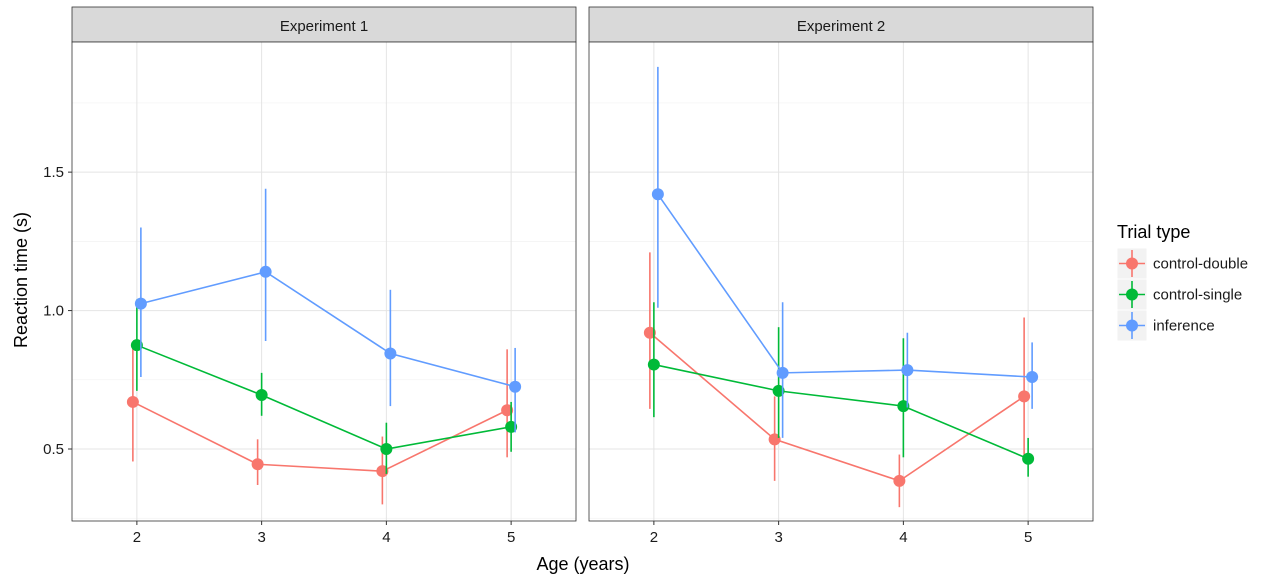 The width and height of the screenshot is (1281, 580). Describe the element at coordinates (1197, 295) in the screenshot. I see `legend-label: control-single` at that location.